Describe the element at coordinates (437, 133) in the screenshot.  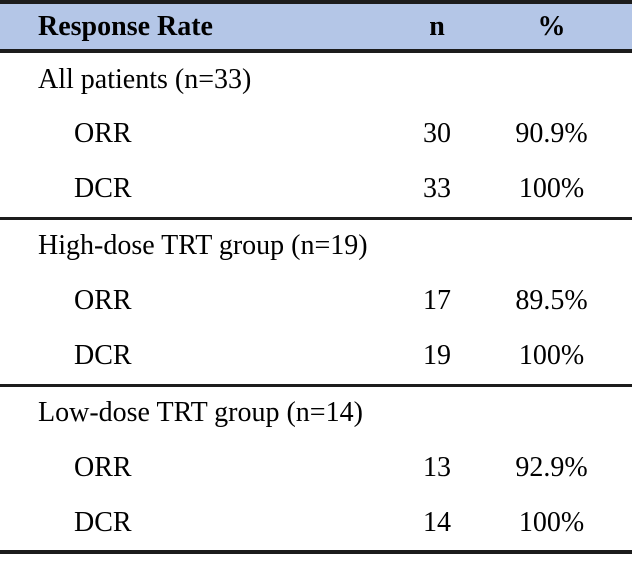
I see `row-n-value: 30` at that location.